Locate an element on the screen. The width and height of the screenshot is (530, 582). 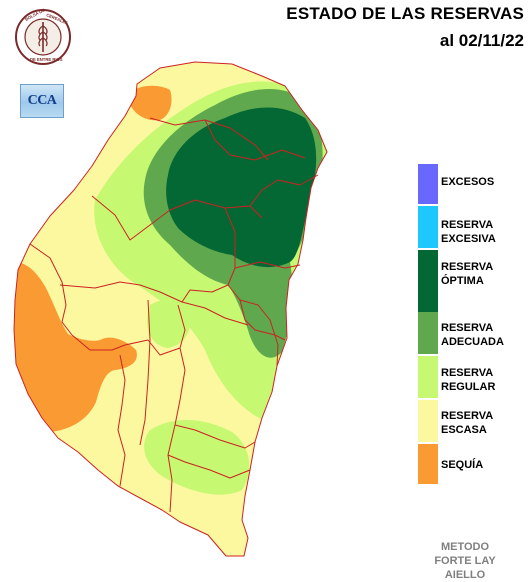
map-title: ESTADO DE LAS RESERVAS is located at coordinates (405, 13).